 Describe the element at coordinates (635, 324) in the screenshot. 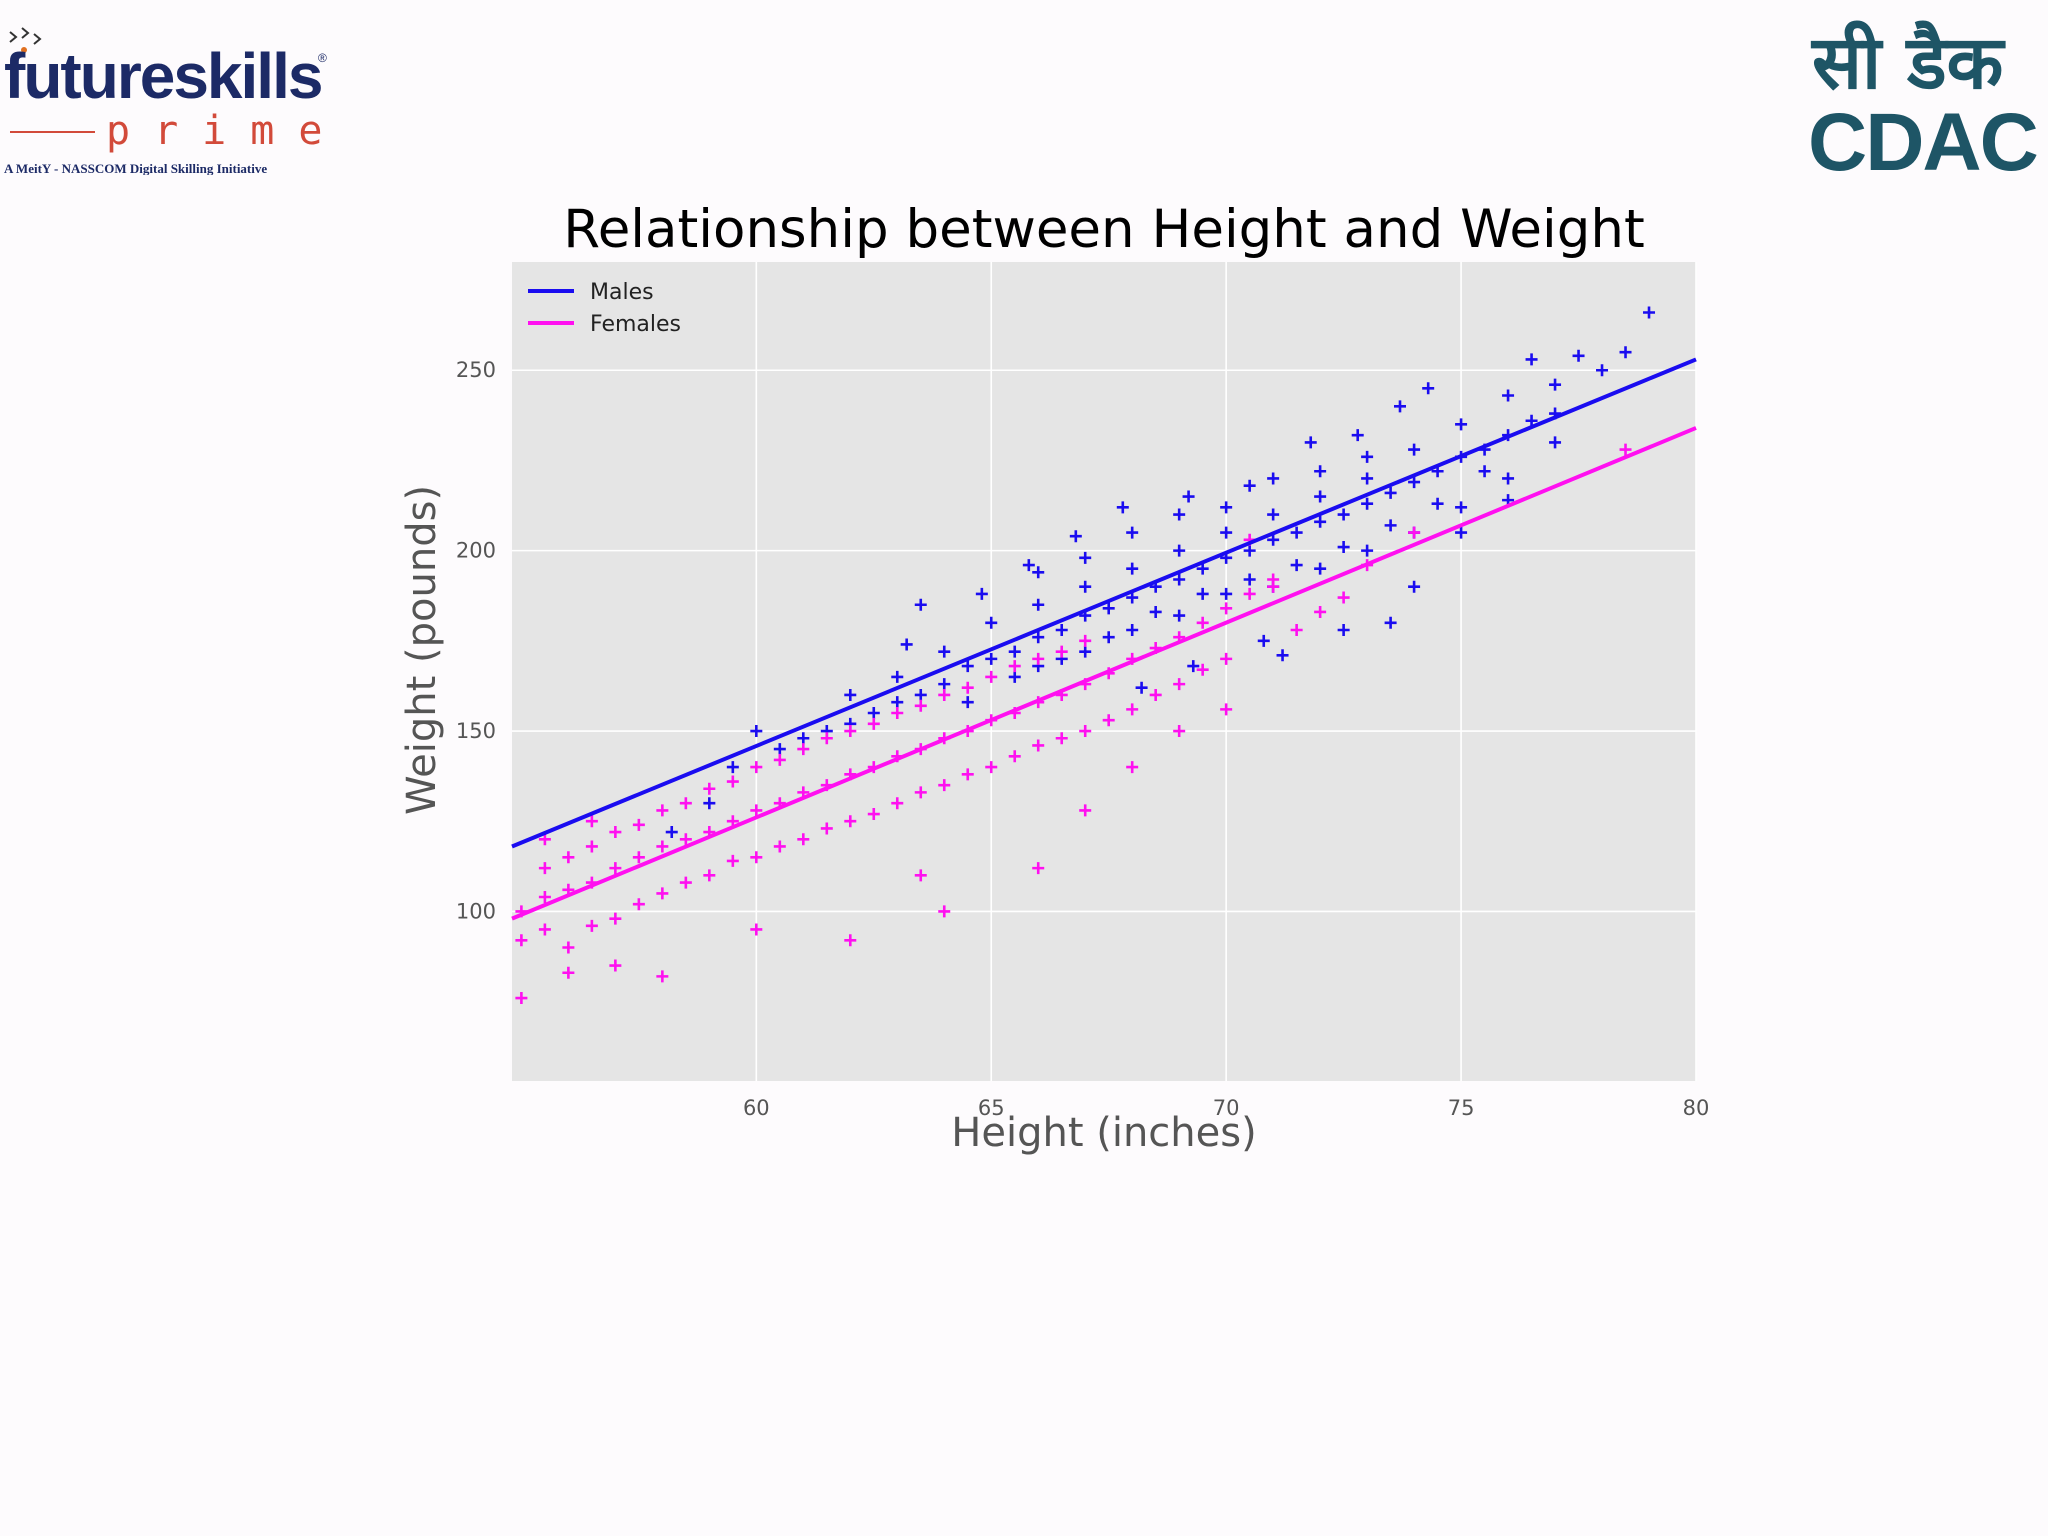

I see `legend-label: Females` at that location.